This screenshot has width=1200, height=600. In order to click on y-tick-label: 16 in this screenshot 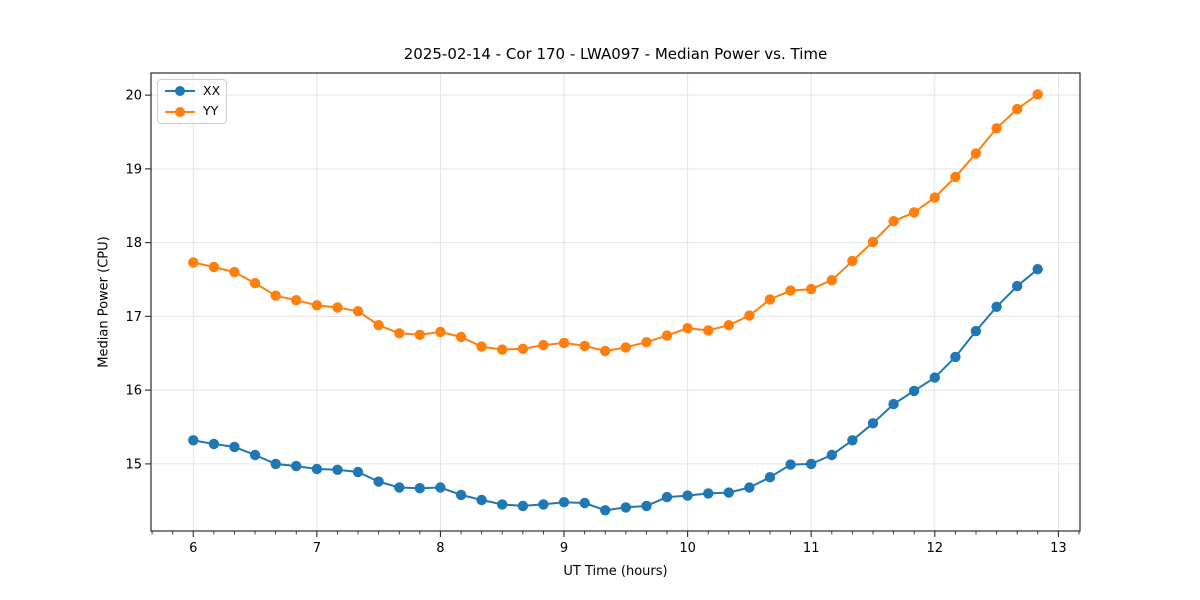, I will do `click(133, 391)`.